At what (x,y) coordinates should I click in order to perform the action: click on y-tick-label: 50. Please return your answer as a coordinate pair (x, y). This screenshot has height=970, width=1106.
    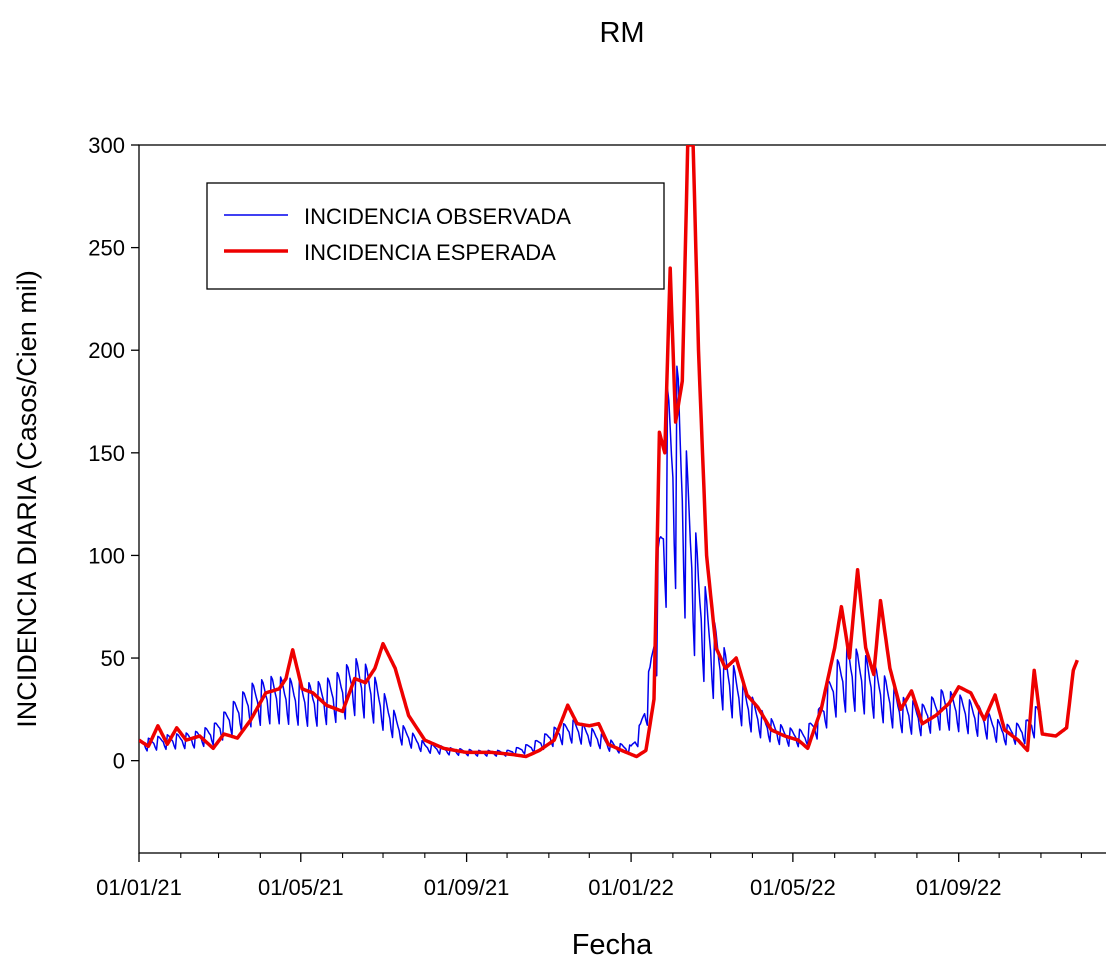
    Looking at the image, I should click on (113, 658).